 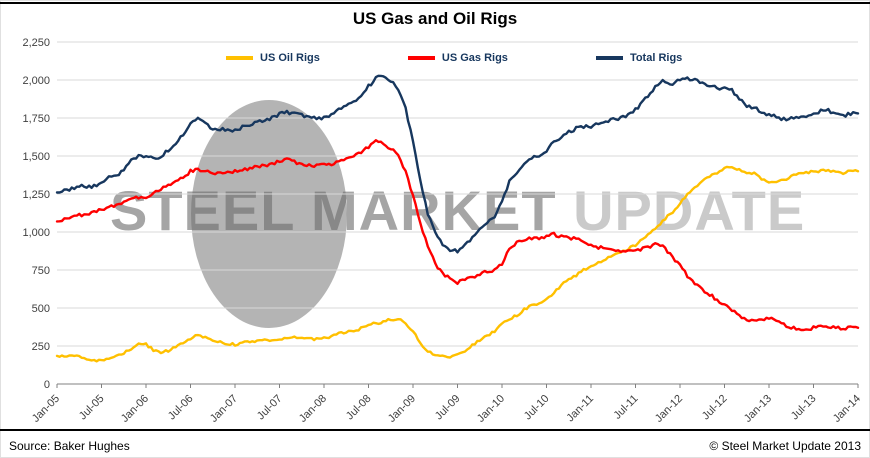 What do you see at coordinates (181, 408) in the screenshot?
I see `svg-text: Jul-06` at bounding box center [181, 408].